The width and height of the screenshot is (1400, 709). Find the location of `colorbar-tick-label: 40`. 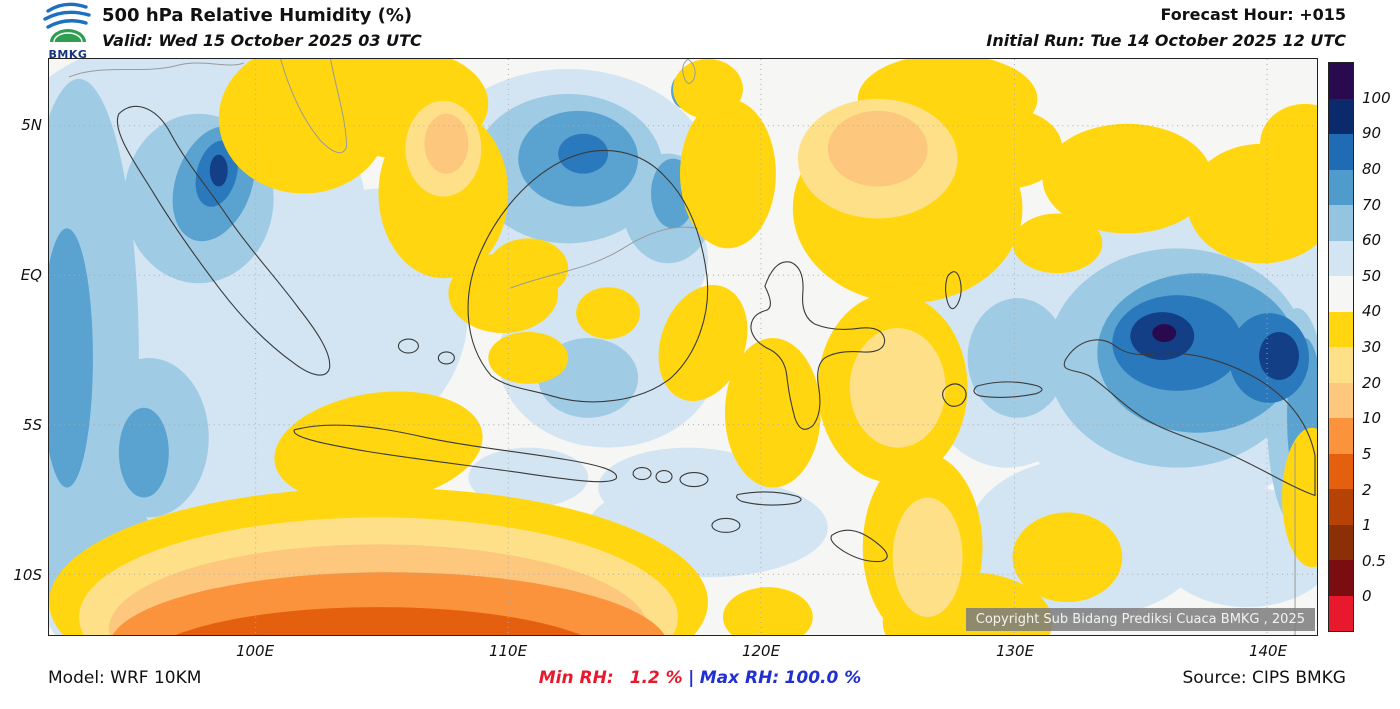

colorbar-tick-label: 40 is located at coordinates (1372, 311).